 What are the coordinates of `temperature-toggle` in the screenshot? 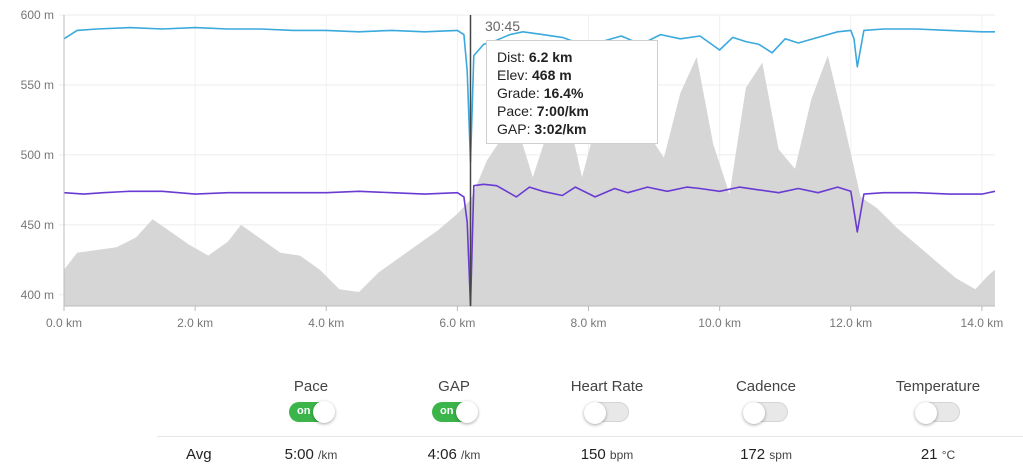 It's located at (937, 413).